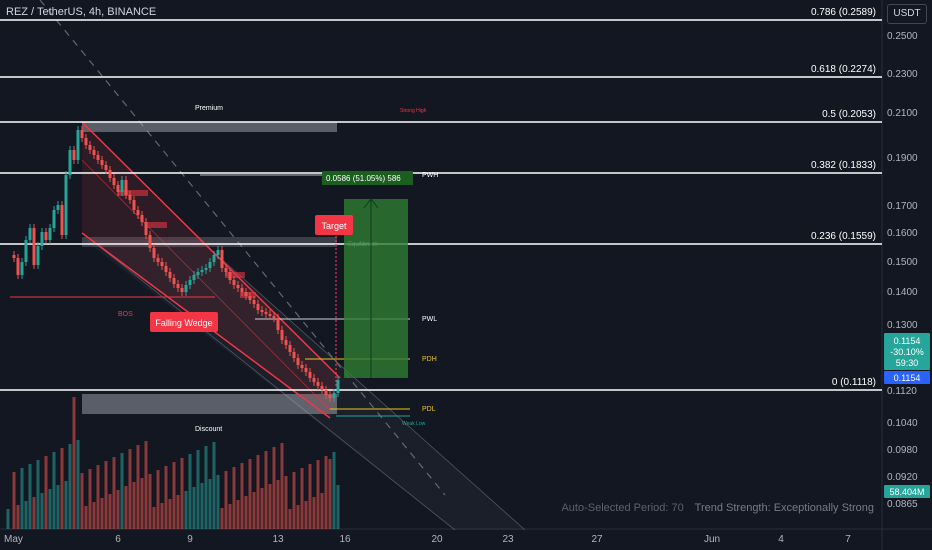 This screenshot has width=932, height=550. What do you see at coordinates (902, 262) in the screenshot?
I see `price-tick-label: 0.1500` at bounding box center [902, 262].